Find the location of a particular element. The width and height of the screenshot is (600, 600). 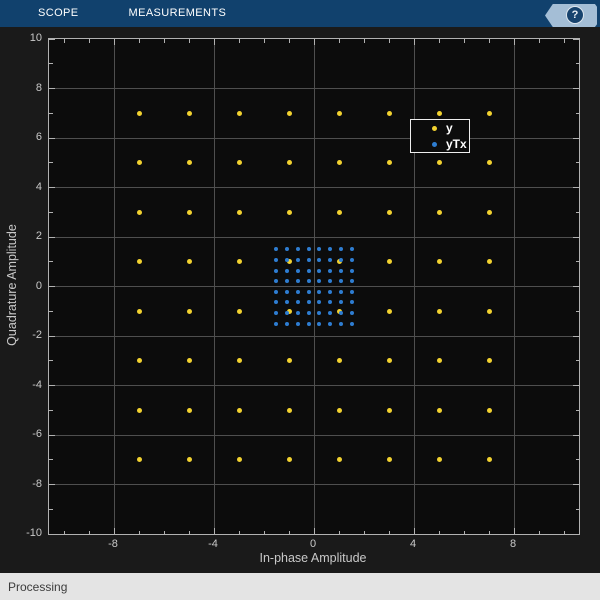

tab-measurements: MEASUREMENTS is located at coordinates (177, 13).